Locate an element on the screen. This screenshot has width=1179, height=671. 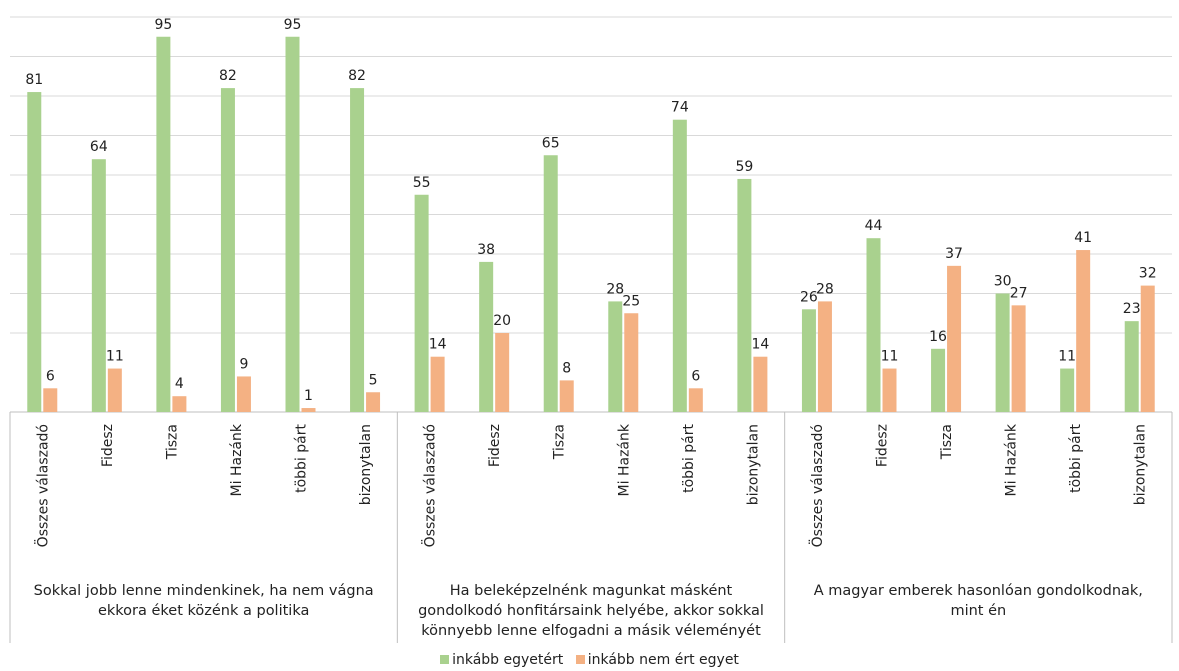
legend-swatch-disagree is located at coordinates (580, 659).